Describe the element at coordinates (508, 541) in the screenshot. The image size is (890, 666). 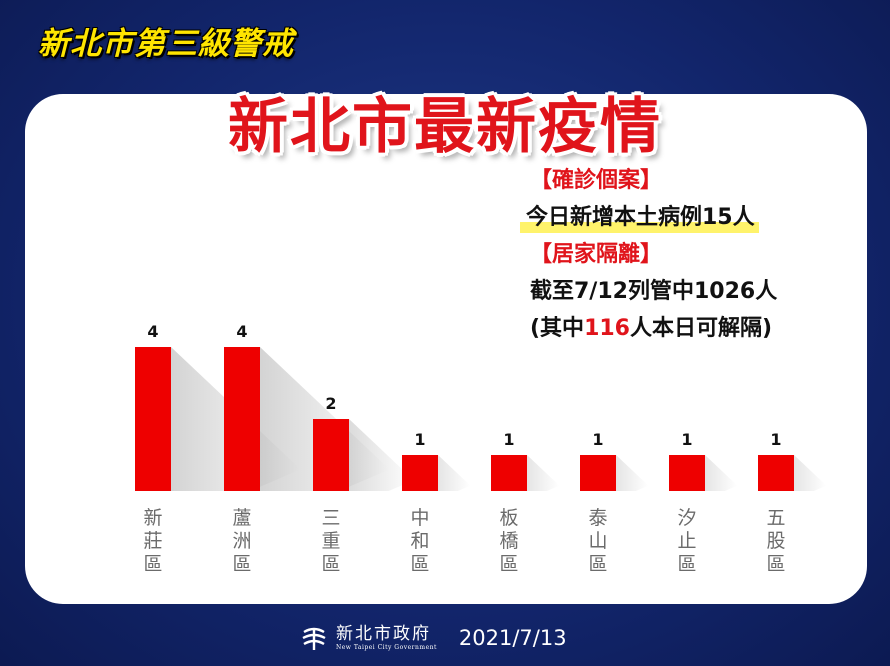
I see `category-label: 板橋區` at that location.